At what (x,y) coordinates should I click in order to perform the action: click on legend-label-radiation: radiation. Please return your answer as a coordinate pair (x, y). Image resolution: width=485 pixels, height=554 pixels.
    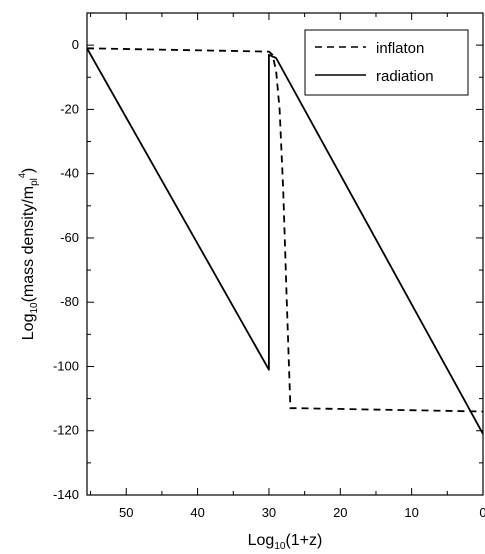
    Looking at the image, I should click on (405, 76).